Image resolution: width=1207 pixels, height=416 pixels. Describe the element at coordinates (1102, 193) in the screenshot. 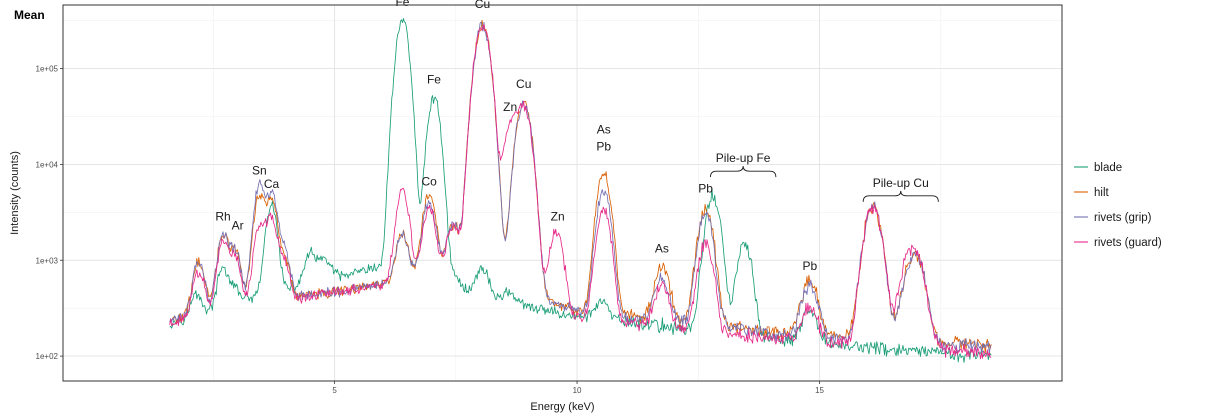

I see `legend-label: hilt` at that location.